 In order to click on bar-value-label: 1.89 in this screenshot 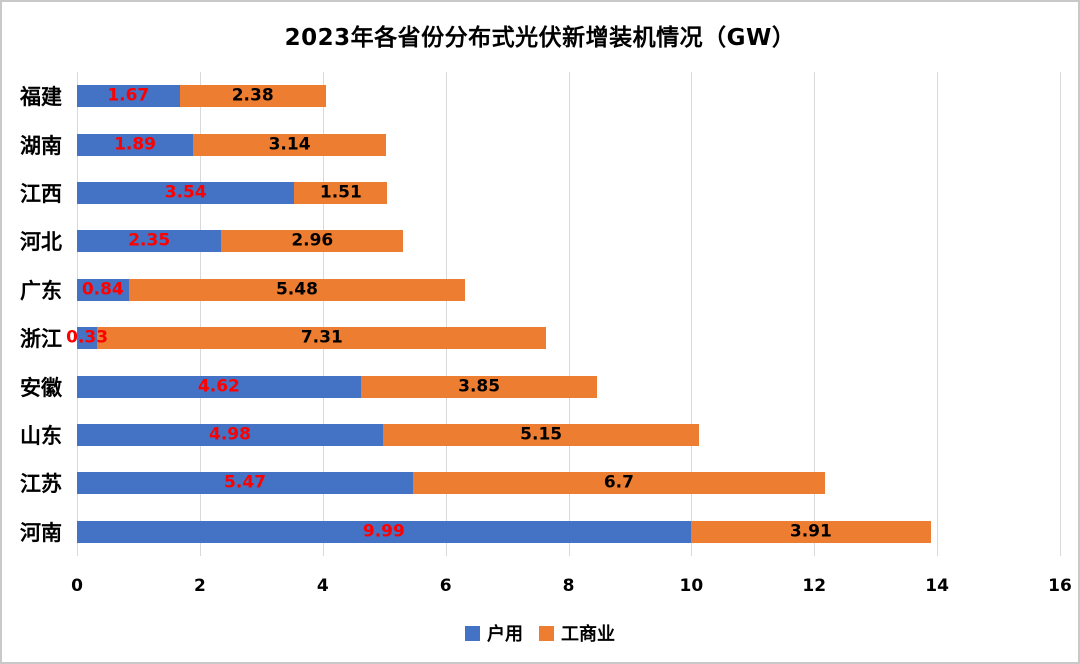, I will do `click(135, 144)`.